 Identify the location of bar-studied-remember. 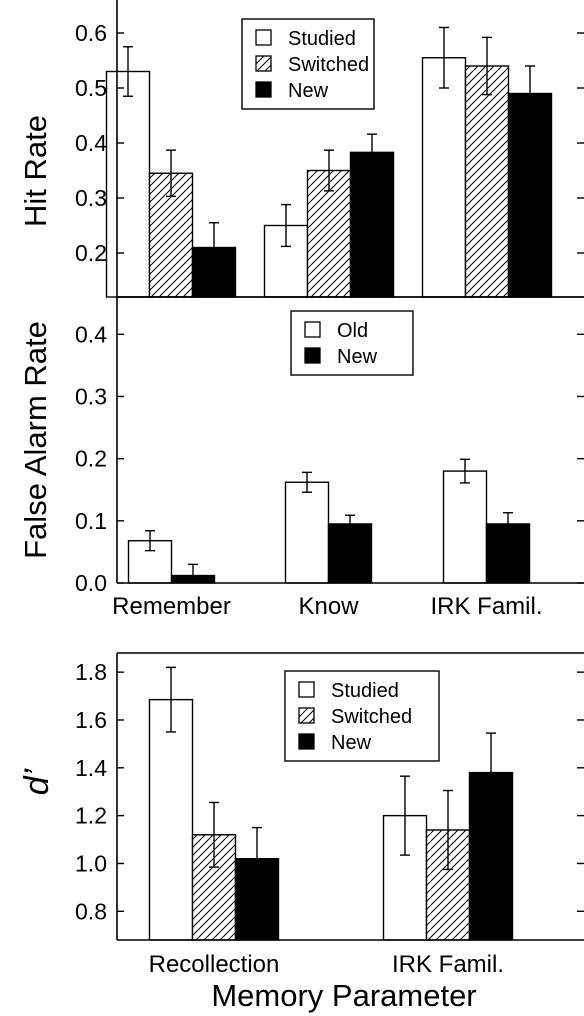
(128, 184).